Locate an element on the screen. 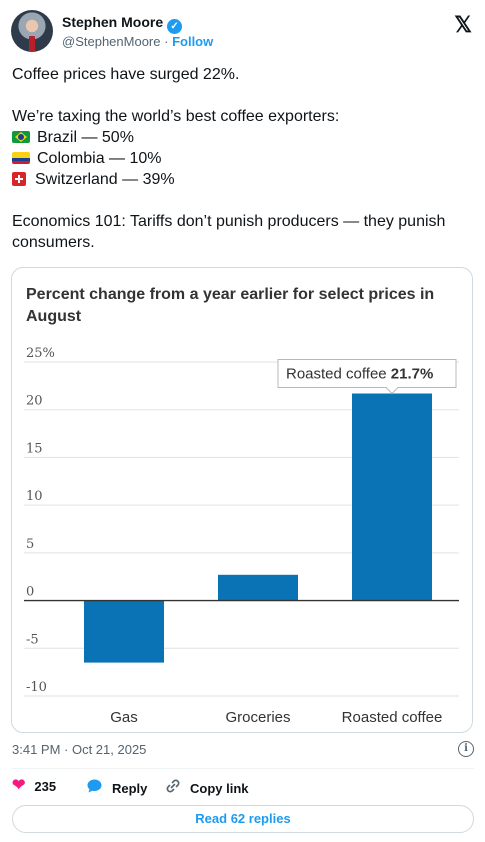 Image resolution: width=485 pixels, height=842 pixels. annotation-label: Roasted coffee 21.7% is located at coordinates (359, 373).